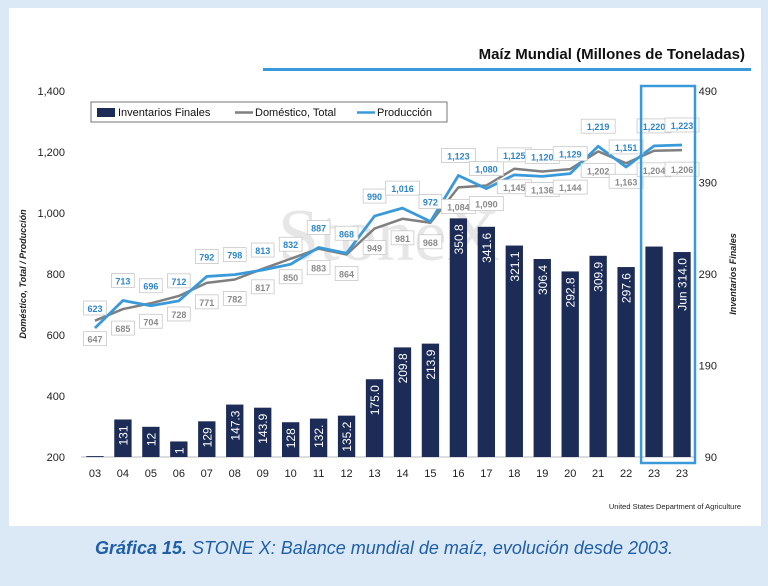 Image resolution: width=768 pixels, height=586 pixels. I want to click on domestic-data-label: 1,144, so click(570, 188).